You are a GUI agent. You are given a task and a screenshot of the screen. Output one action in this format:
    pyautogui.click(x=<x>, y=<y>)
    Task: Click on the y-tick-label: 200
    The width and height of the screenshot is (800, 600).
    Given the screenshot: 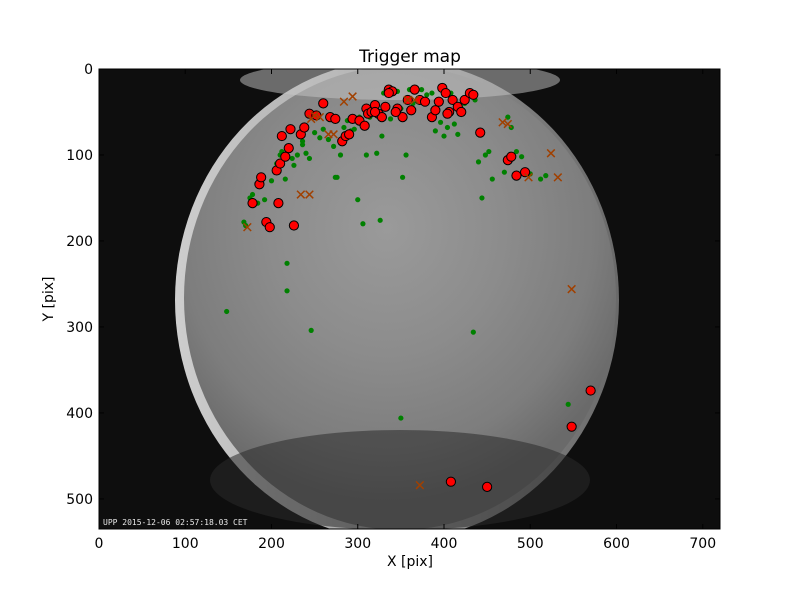 What is the action you would take?
    pyautogui.click(x=79, y=242)
    